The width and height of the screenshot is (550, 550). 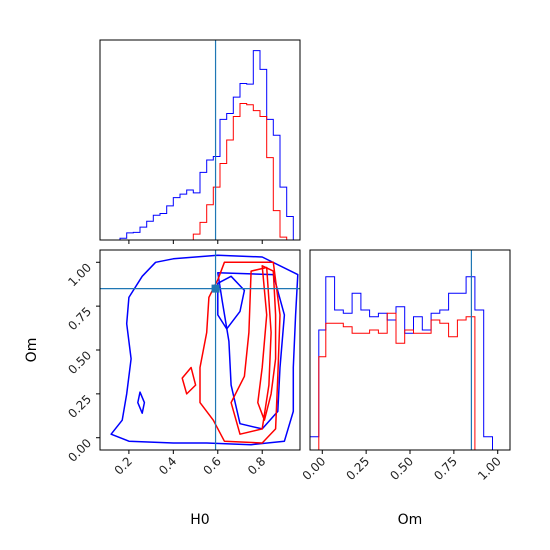 I want to click on h0-histogram-panel, so click(x=200, y=141).